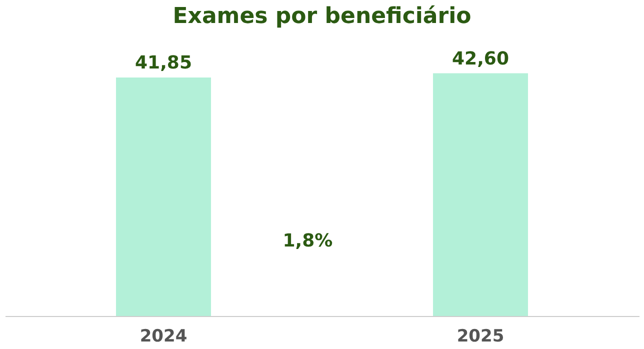 The image size is (644, 349). What do you see at coordinates (164, 336) in the screenshot?
I see `x-tick-label: 2024` at bounding box center [164, 336].